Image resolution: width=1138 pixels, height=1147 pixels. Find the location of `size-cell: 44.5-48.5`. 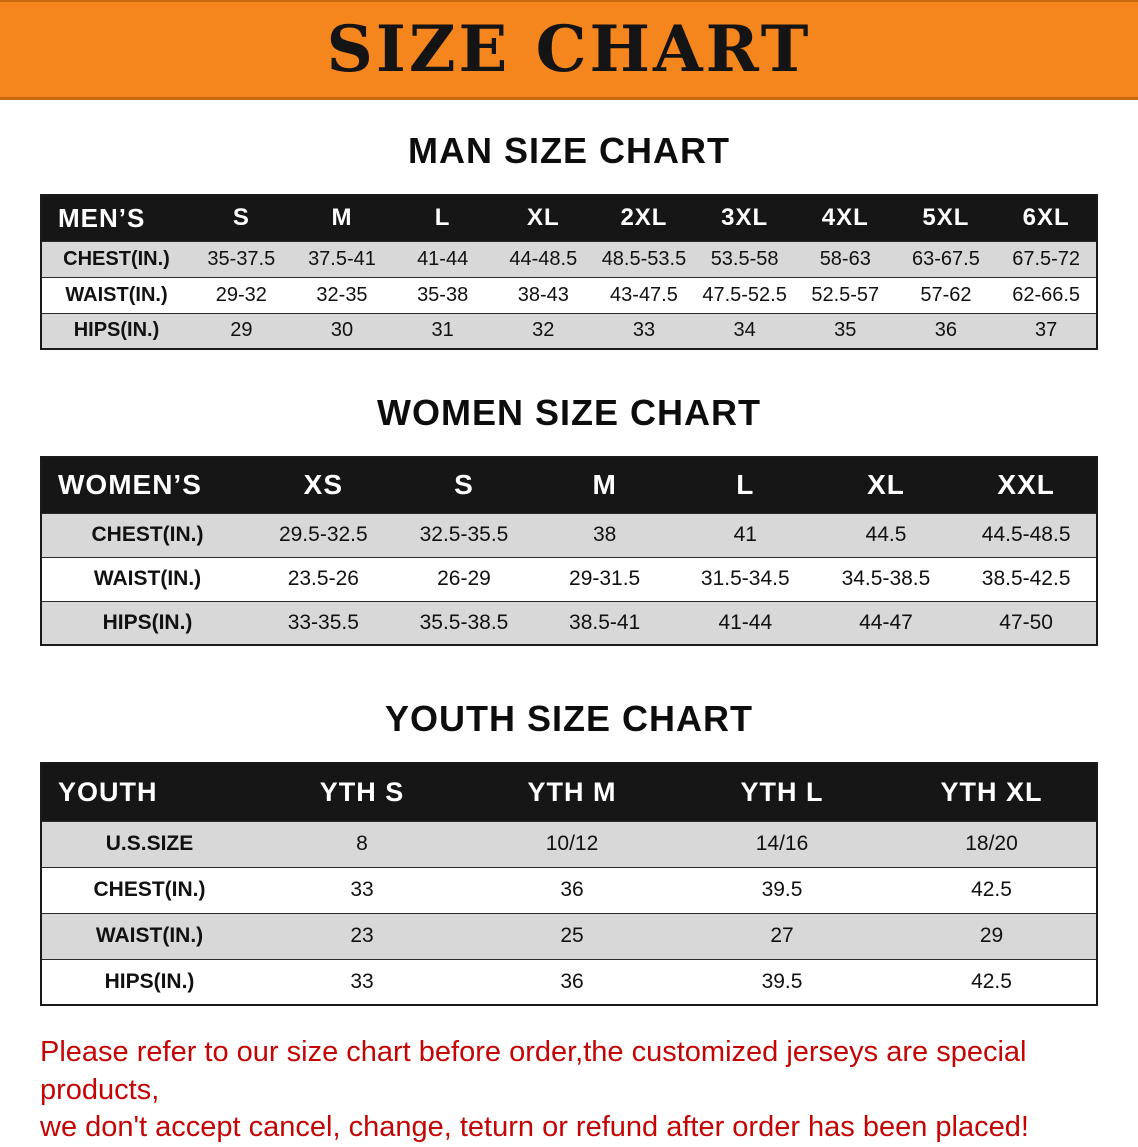

size-cell: 44.5-48.5 is located at coordinates (1026, 534).